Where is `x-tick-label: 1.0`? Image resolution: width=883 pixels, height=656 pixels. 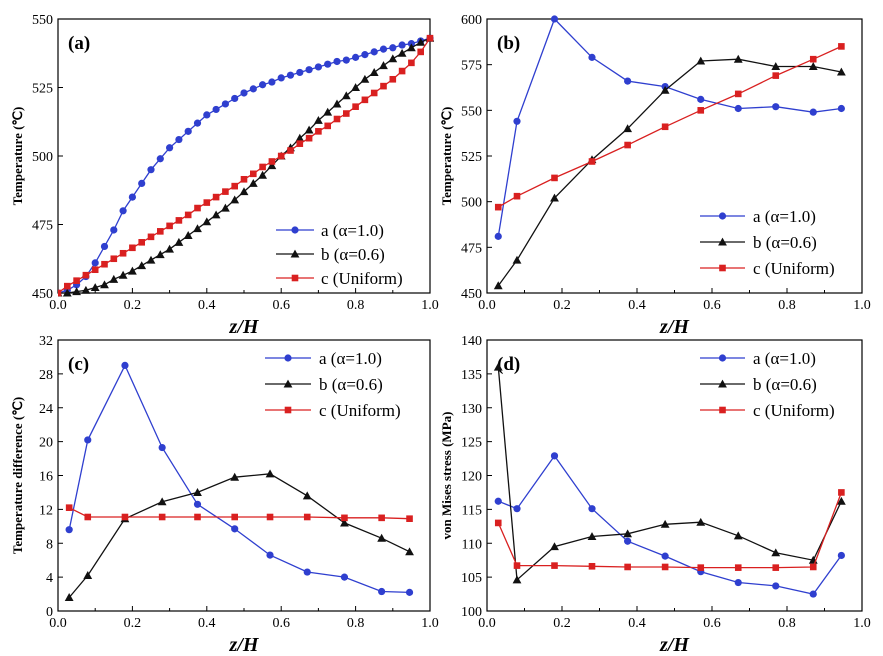
x-tick-label: 1.0 is located at coordinates (430, 623).